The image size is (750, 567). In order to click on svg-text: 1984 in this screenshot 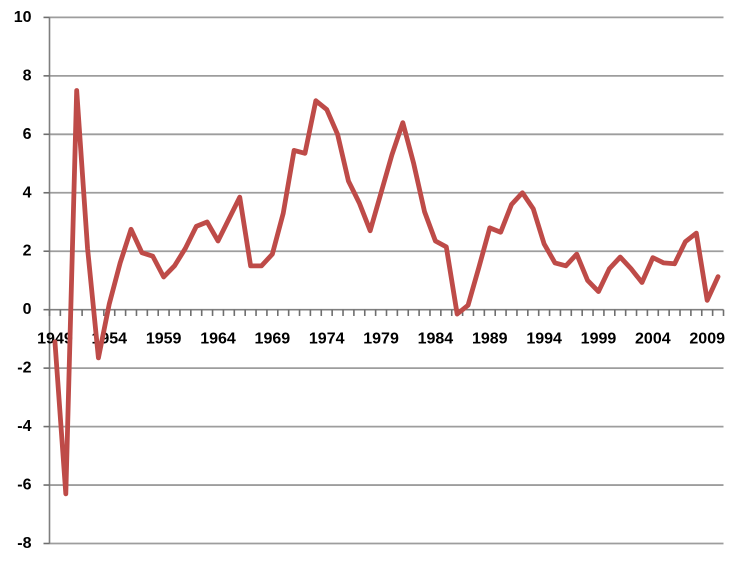, I will do `click(436, 338)`.